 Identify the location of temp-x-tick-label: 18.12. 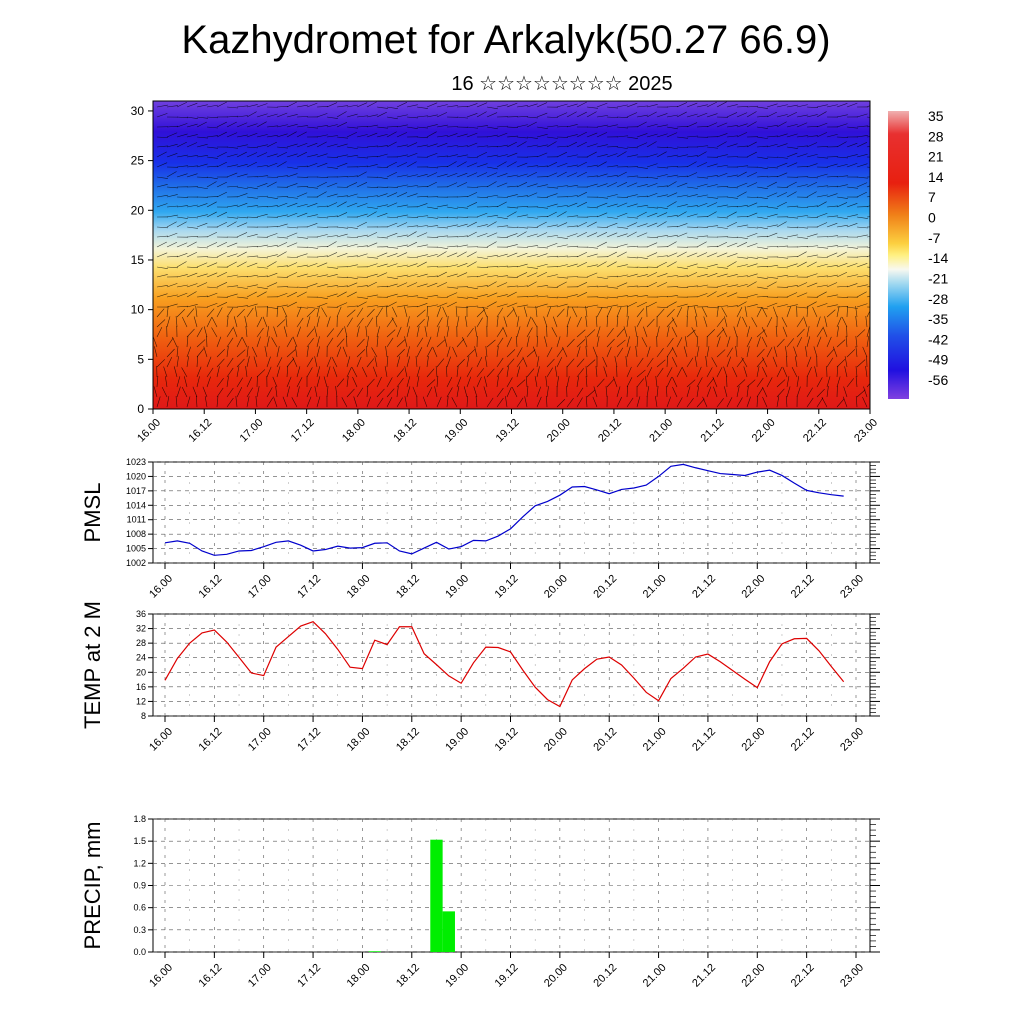
(408, 740).